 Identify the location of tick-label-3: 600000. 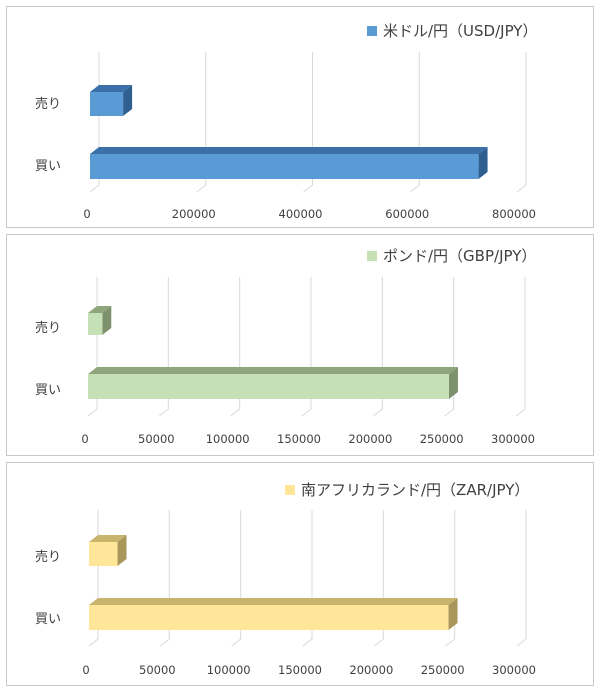
(407, 214).